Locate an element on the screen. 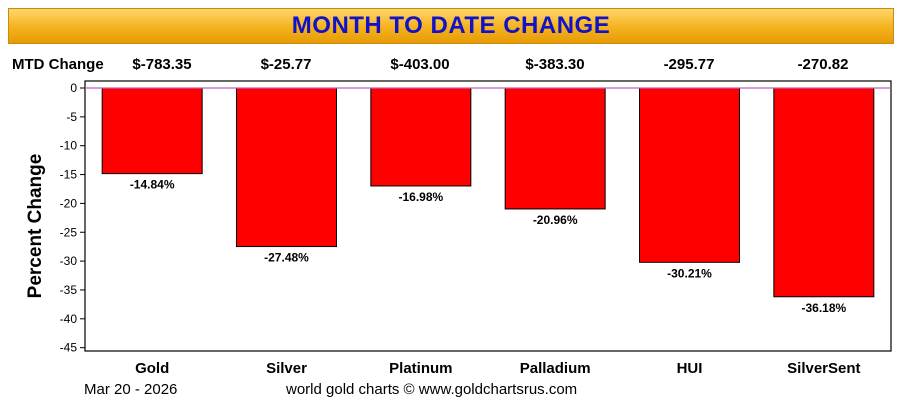 The width and height of the screenshot is (906, 406). y-tick-label: -40 is located at coordinates (69, 319).